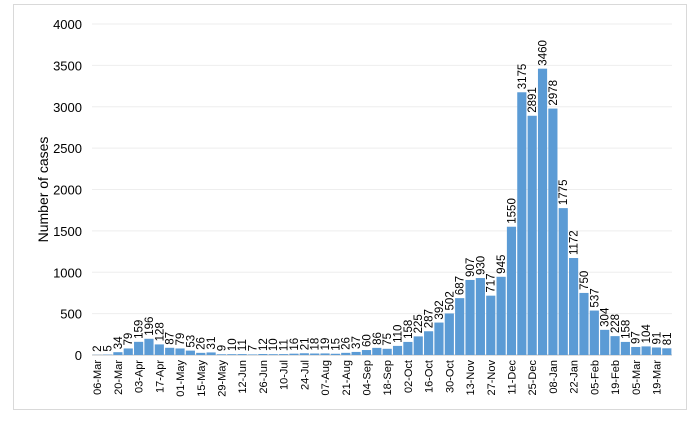 This screenshot has width=700, height=423. Describe the element at coordinates (606, 317) in the screenshot. I see `data-label: 304` at that location.